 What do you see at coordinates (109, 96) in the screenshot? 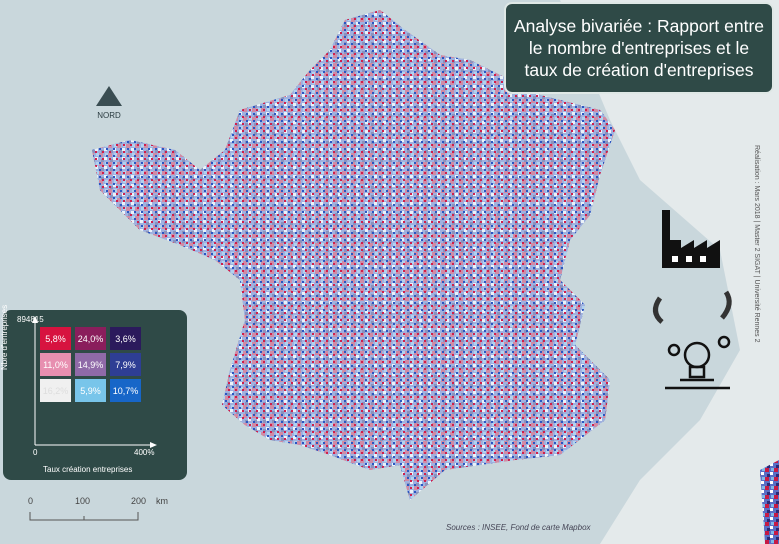
I see `north-arrow-icon` at bounding box center [109, 96].